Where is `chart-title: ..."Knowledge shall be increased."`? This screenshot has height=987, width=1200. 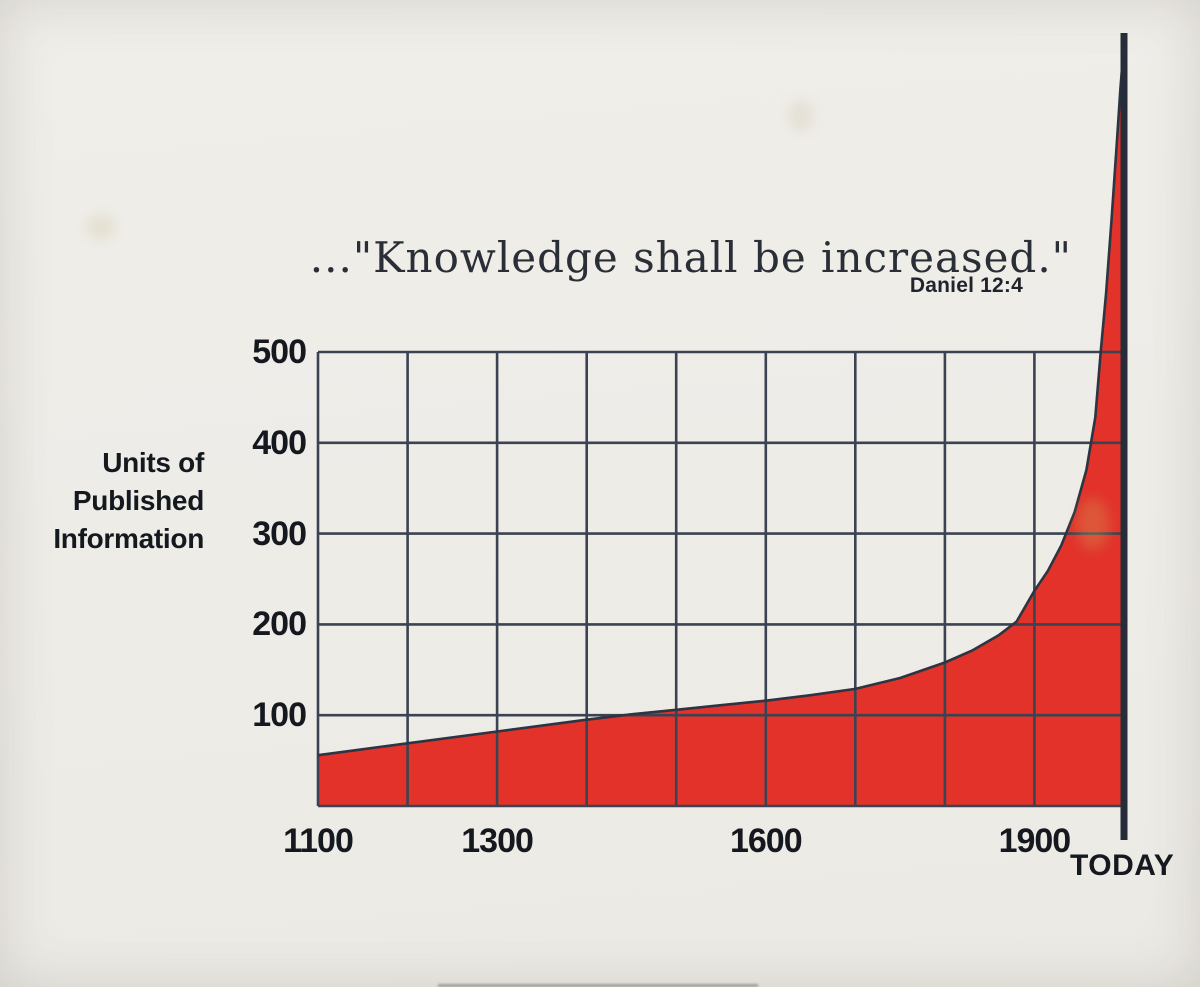 chart-title: ..."Knowledge shall be increased." is located at coordinates (690, 257).